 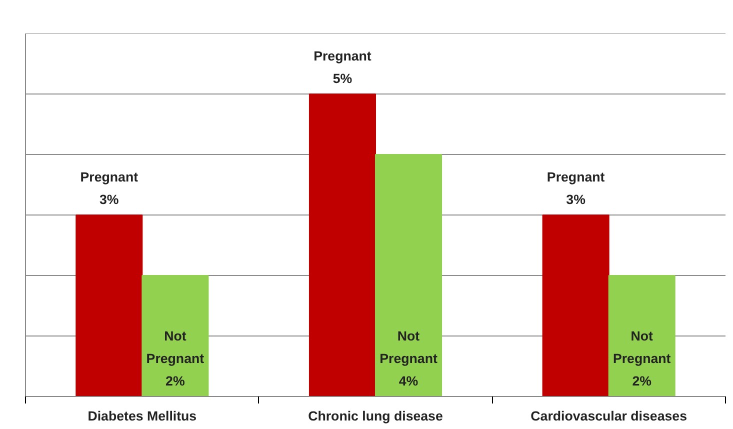 What do you see at coordinates (375, 416) in the screenshot?
I see `x-tick-label: Chronic lung disease` at bounding box center [375, 416].